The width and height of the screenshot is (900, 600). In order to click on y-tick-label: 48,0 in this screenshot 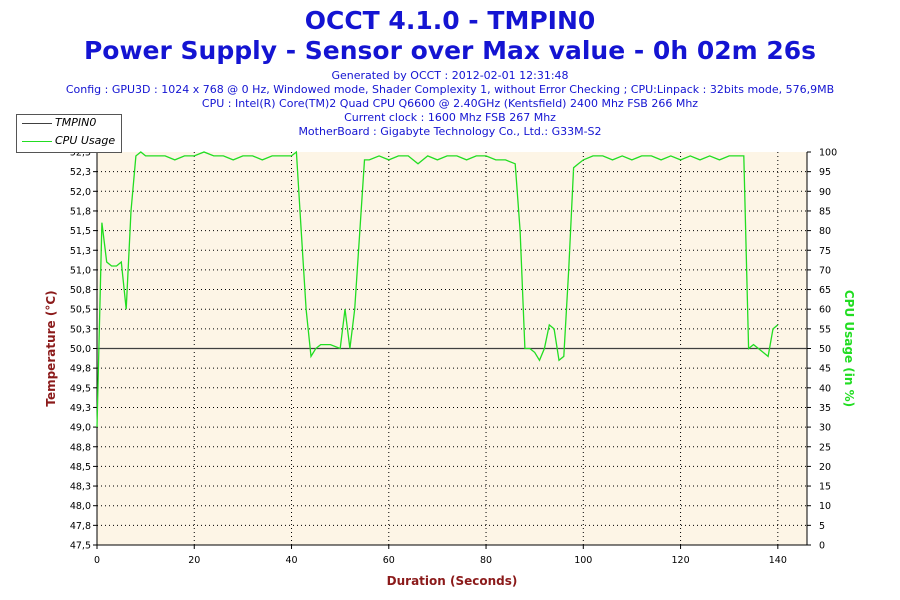, I will do `click(80, 506)`.